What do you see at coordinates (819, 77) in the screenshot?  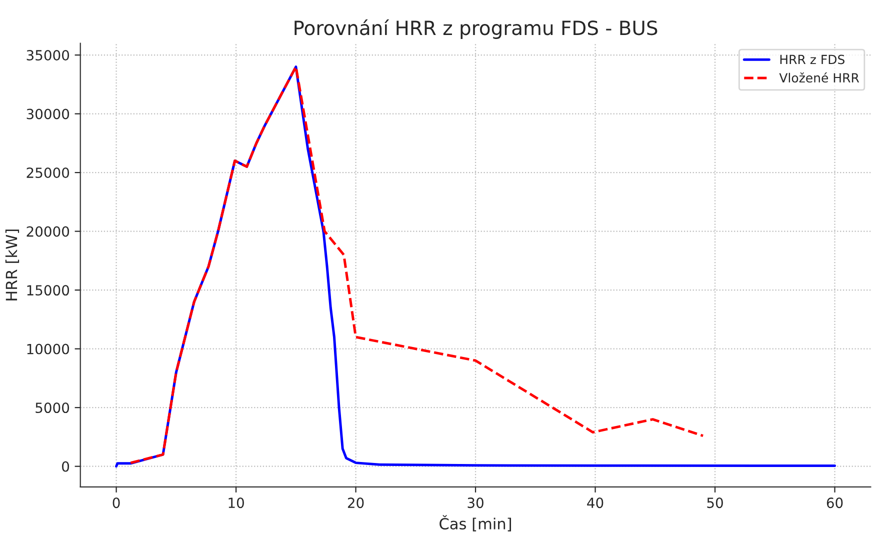 I see `legend-label: Vložené HRR` at bounding box center [819, 77].